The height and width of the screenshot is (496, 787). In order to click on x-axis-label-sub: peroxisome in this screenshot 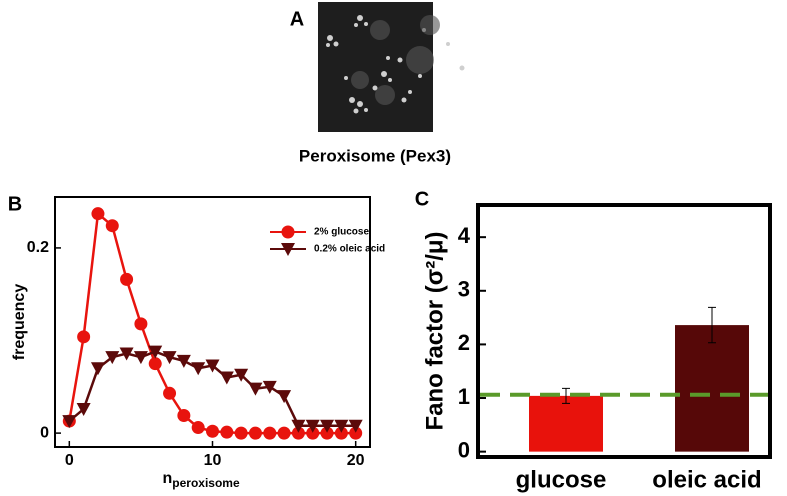, I will do `click(206, 483)`.